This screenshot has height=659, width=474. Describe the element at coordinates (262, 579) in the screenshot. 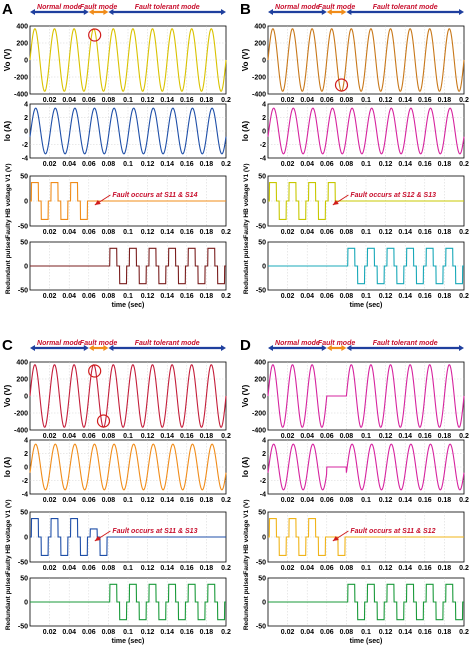

I see `y-tick-label: 50` at that location.